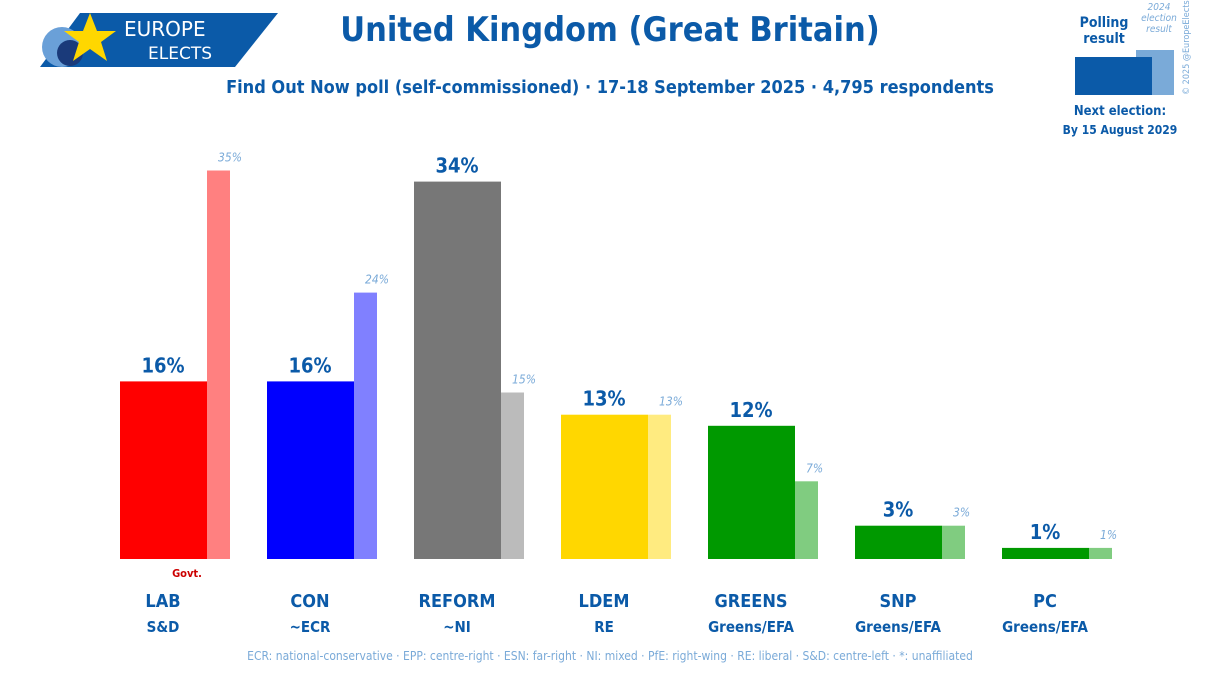 The height and width of the screenshot is (700, 1215). I want to click on category-label: CON, so click(309, 601).